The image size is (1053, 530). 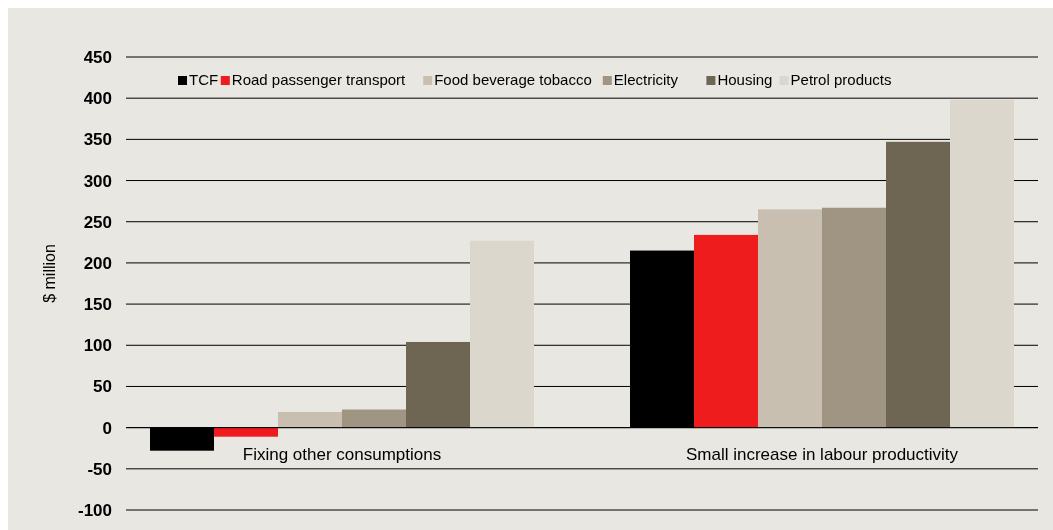 What do you see at coordinates (745, 79) in the screenshot?
I see `legend-label: Housing` at bounding box center [745, 79].